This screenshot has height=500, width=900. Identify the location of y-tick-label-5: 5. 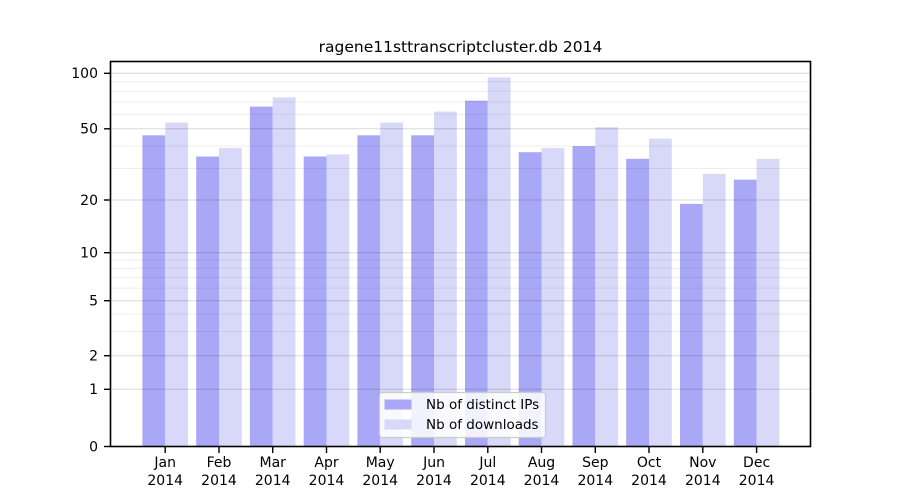
(93, 302).